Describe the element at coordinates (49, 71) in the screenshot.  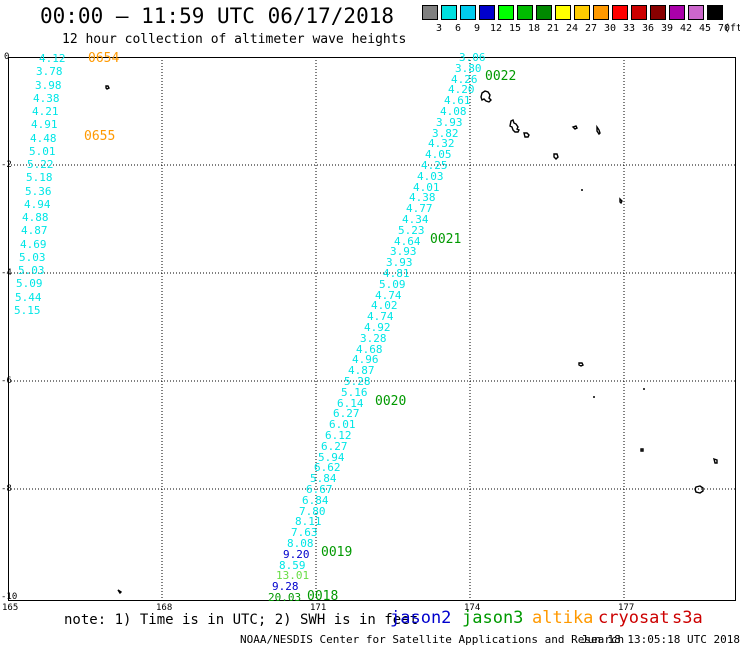
I see `swh-value: 3.78` at that location.